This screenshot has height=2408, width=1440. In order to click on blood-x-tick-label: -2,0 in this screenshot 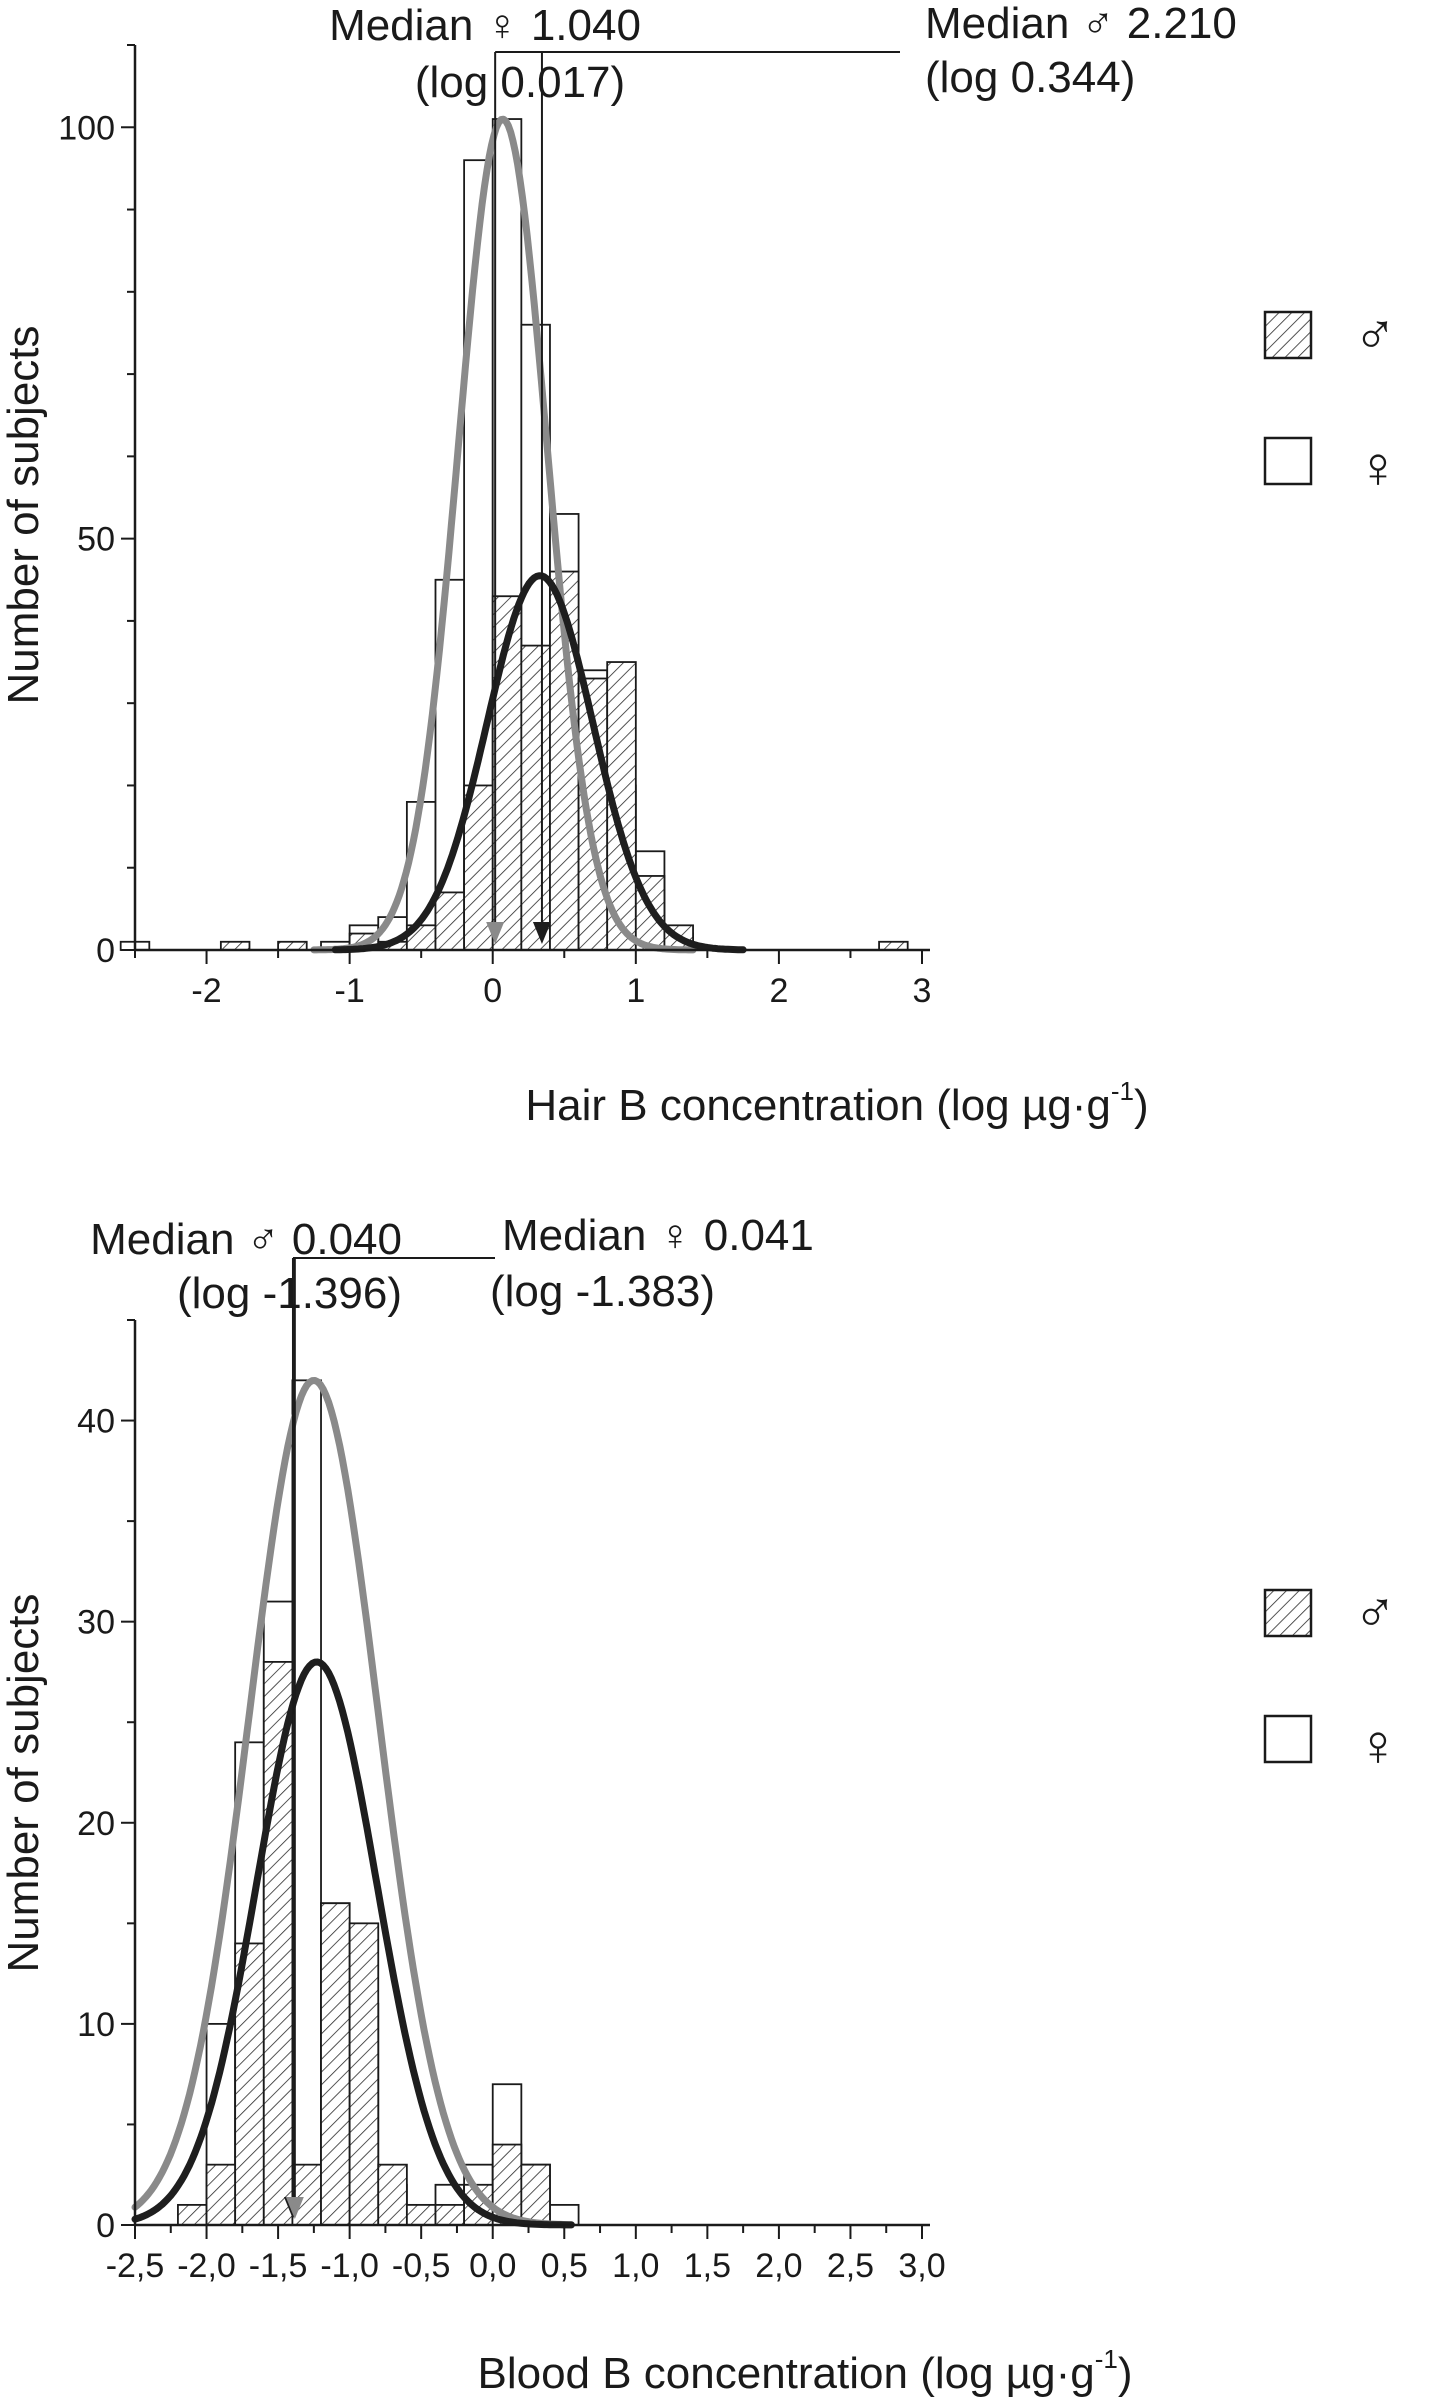, I will do `click(206, 2266)`.